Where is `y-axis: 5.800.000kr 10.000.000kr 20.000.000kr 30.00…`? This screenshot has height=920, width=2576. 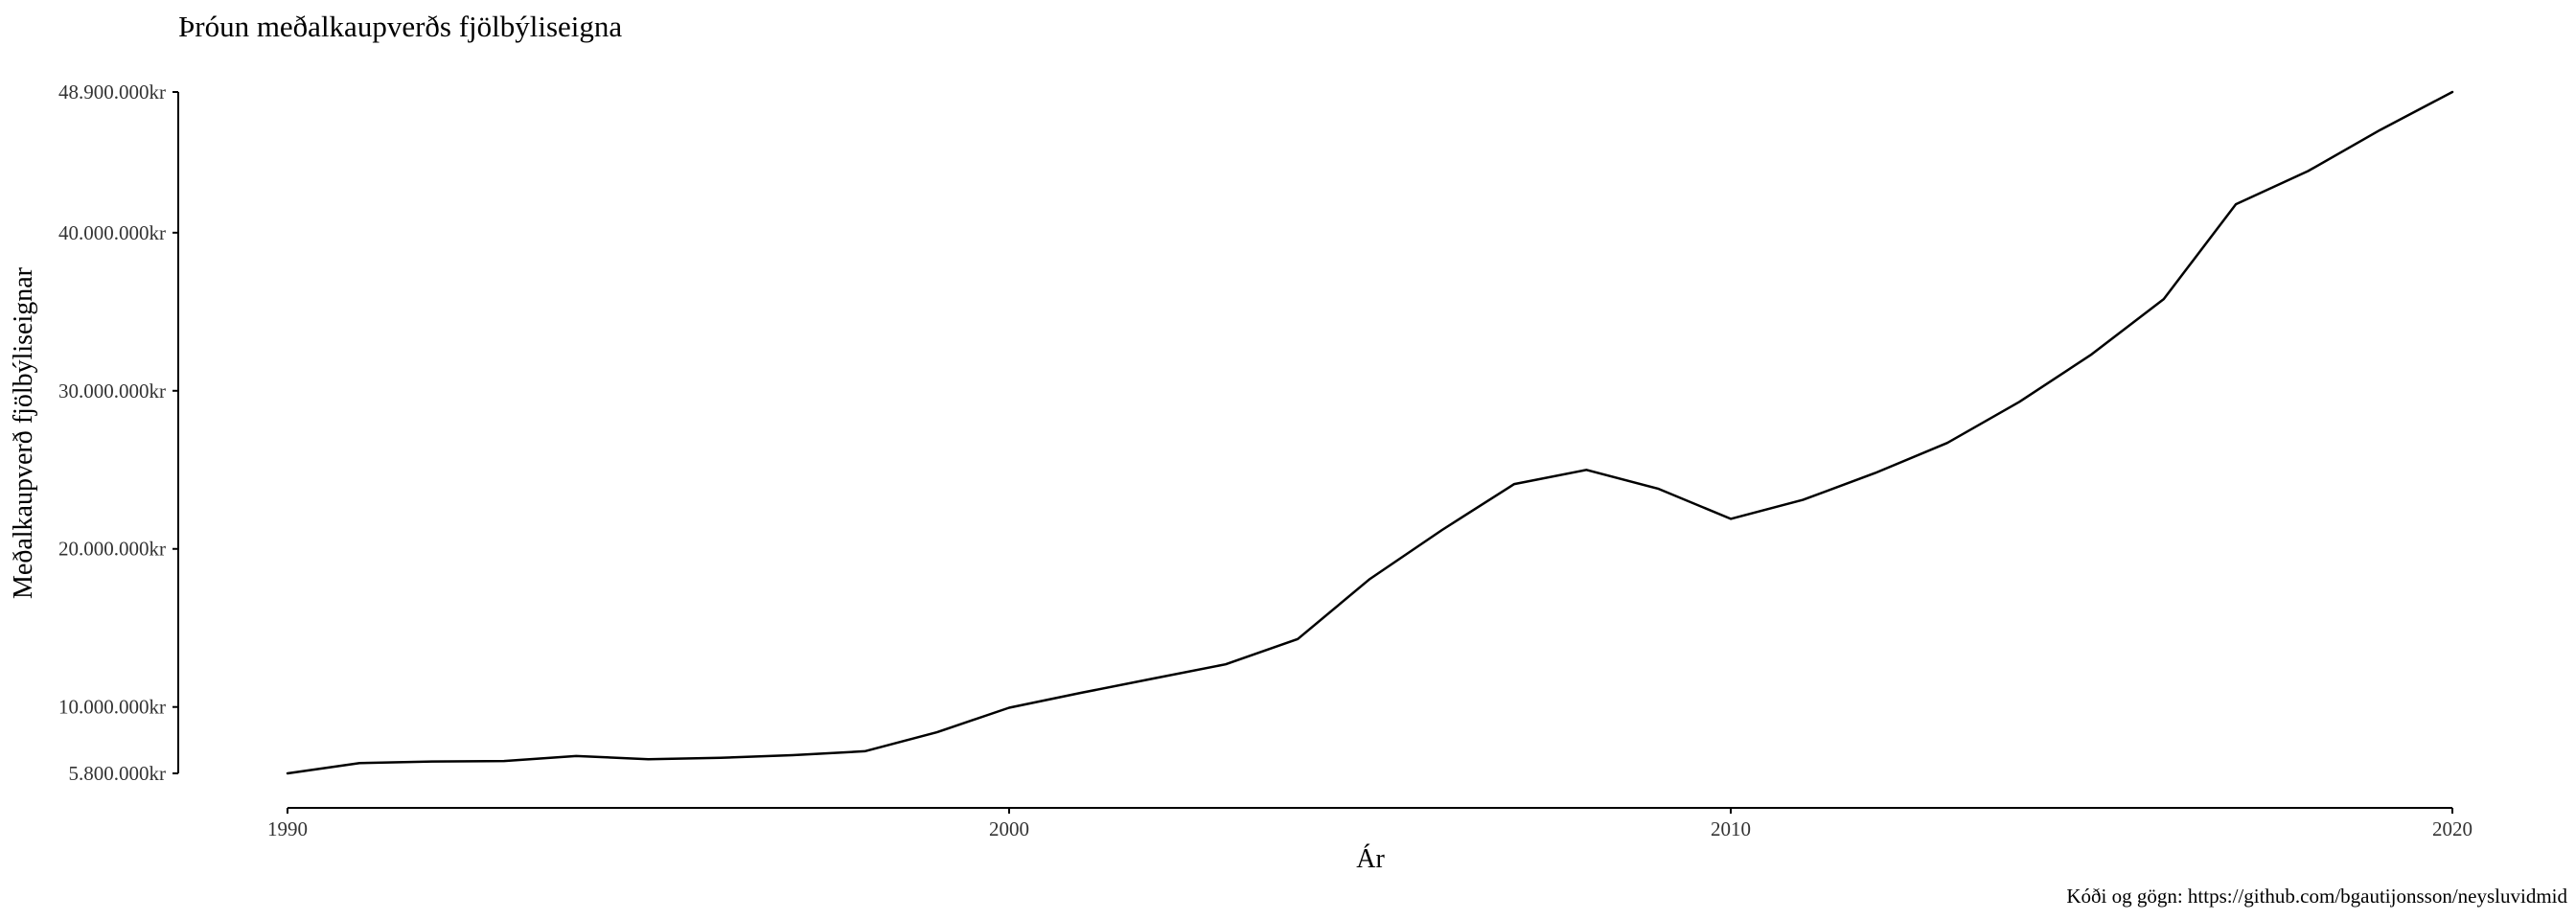
y-axis: 5.800.000kr 10.000.000kr 20.000.000kr 30.00… is located at coordinates (118, 432).